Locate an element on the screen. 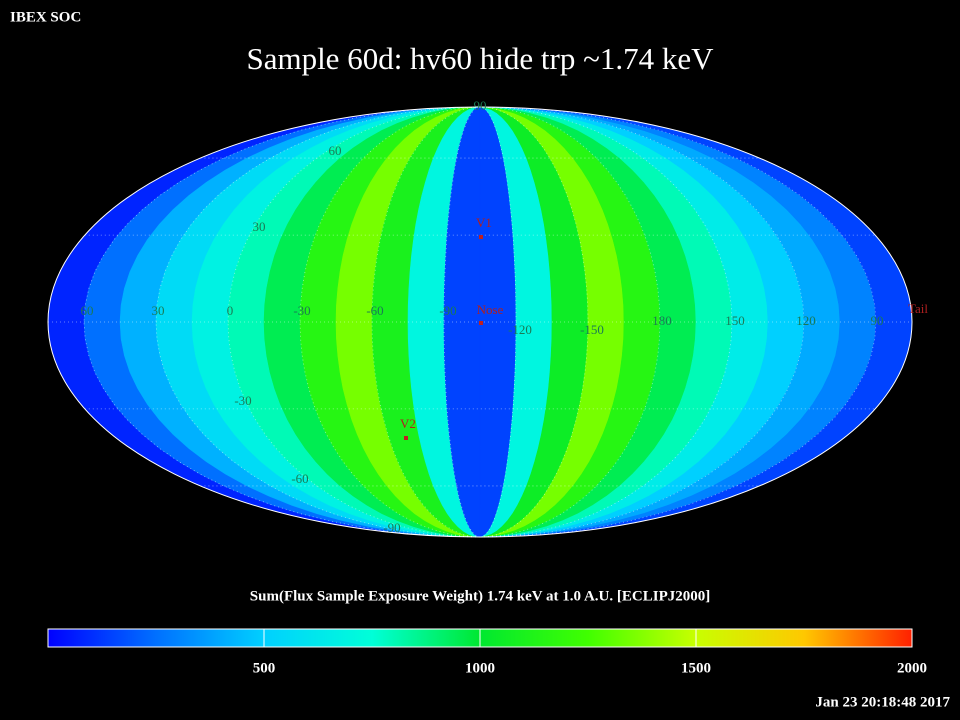 The image size is (960, 720). longitude-label: 90 is located at coordinates (877, 320).